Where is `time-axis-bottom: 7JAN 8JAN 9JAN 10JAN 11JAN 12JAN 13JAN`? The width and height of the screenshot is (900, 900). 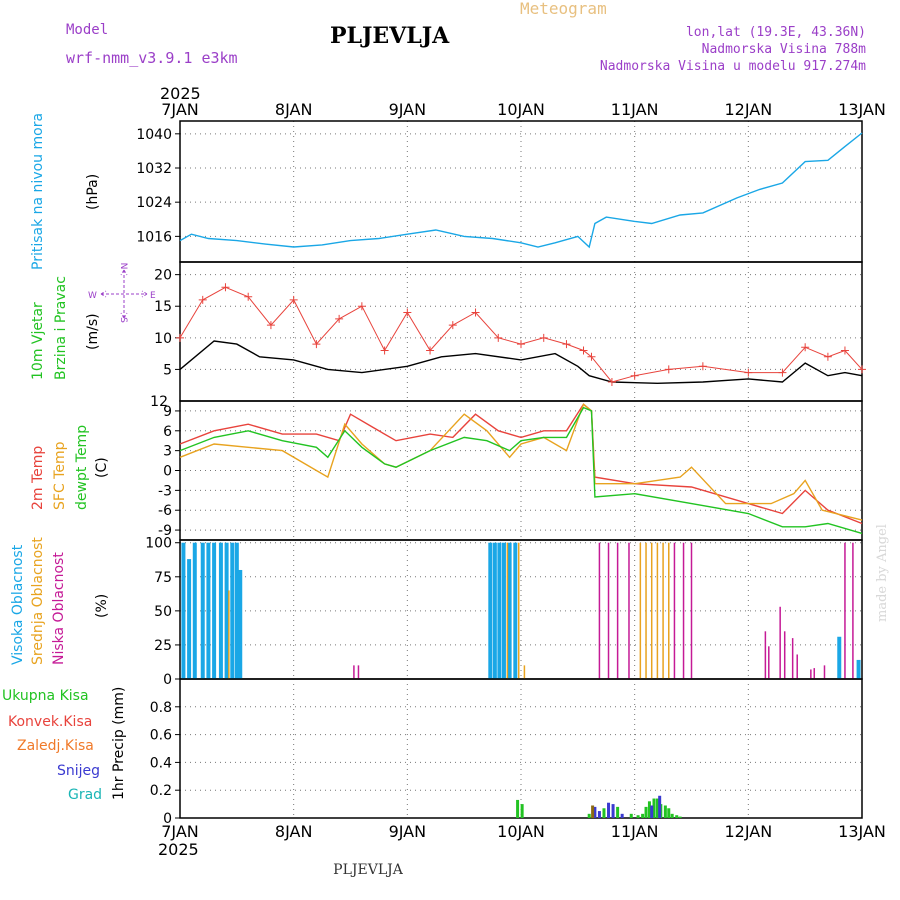
time-axis-bottom: 7JAN 8JAN 9JAN 10JAN 11JAN 12JAN 13JAN is located at coordinates (523, 831).